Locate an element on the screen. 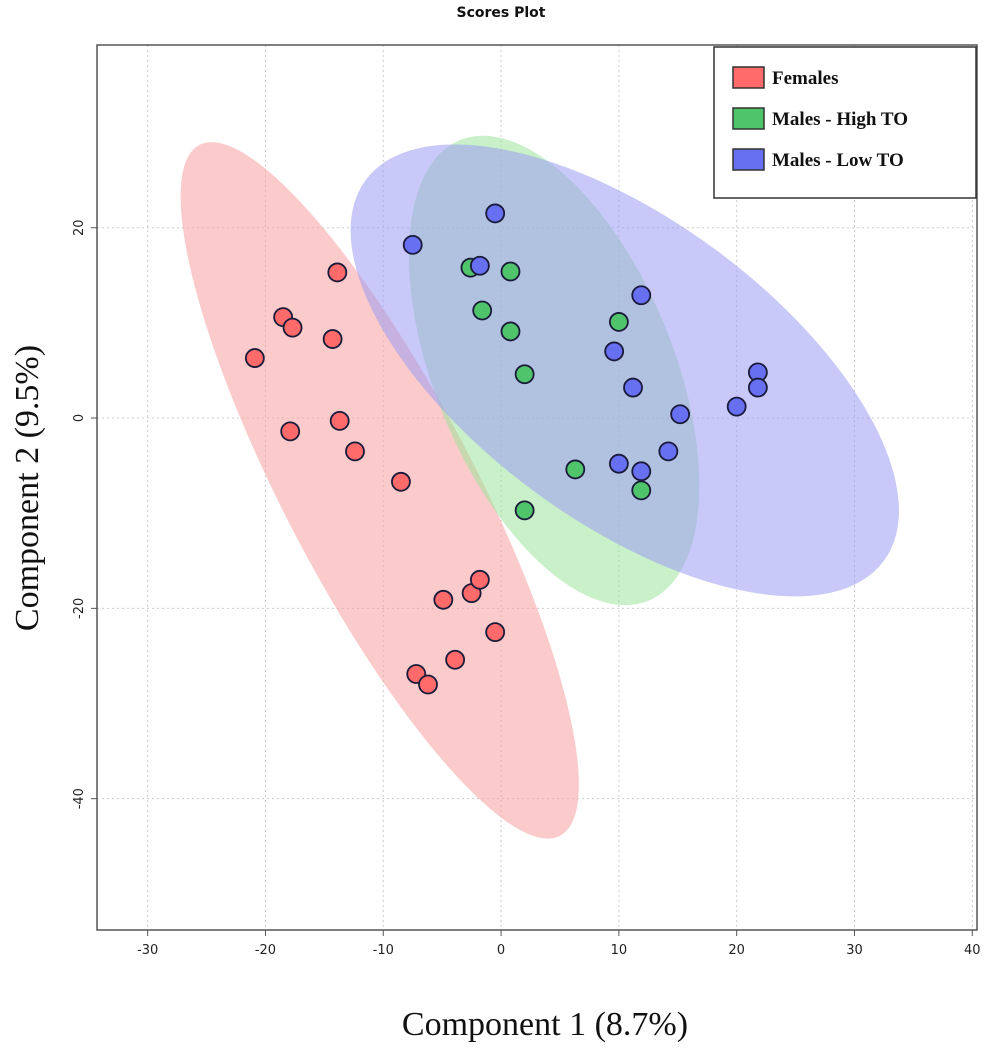 The image size is (989, 1050). x-tick-label: 10 is located at coordinates (619, 950).